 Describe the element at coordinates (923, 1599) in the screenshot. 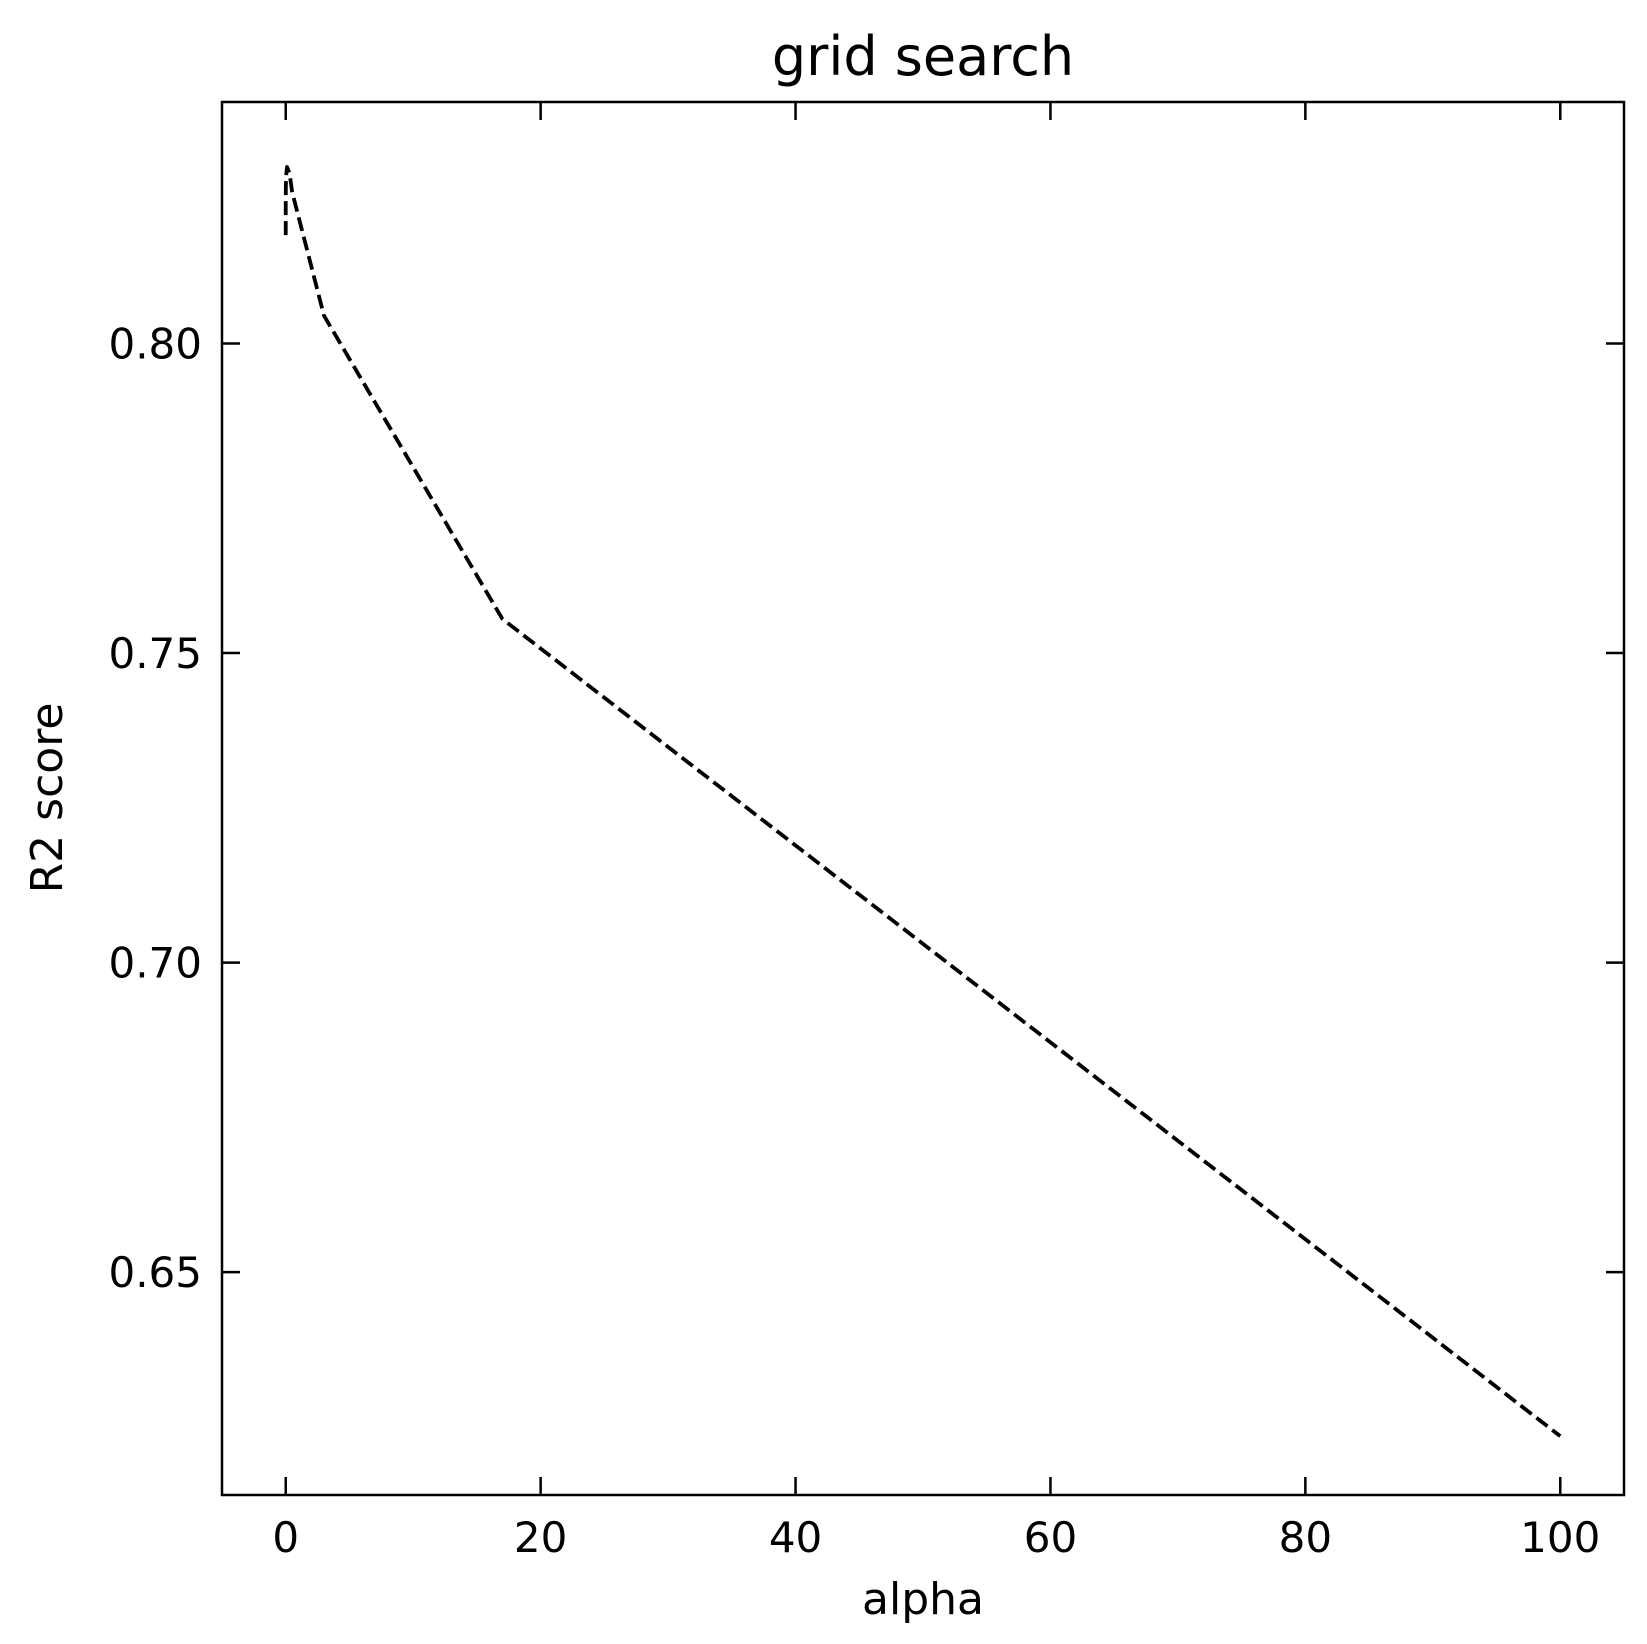

I see `x-axis-label: alpha` at that location.